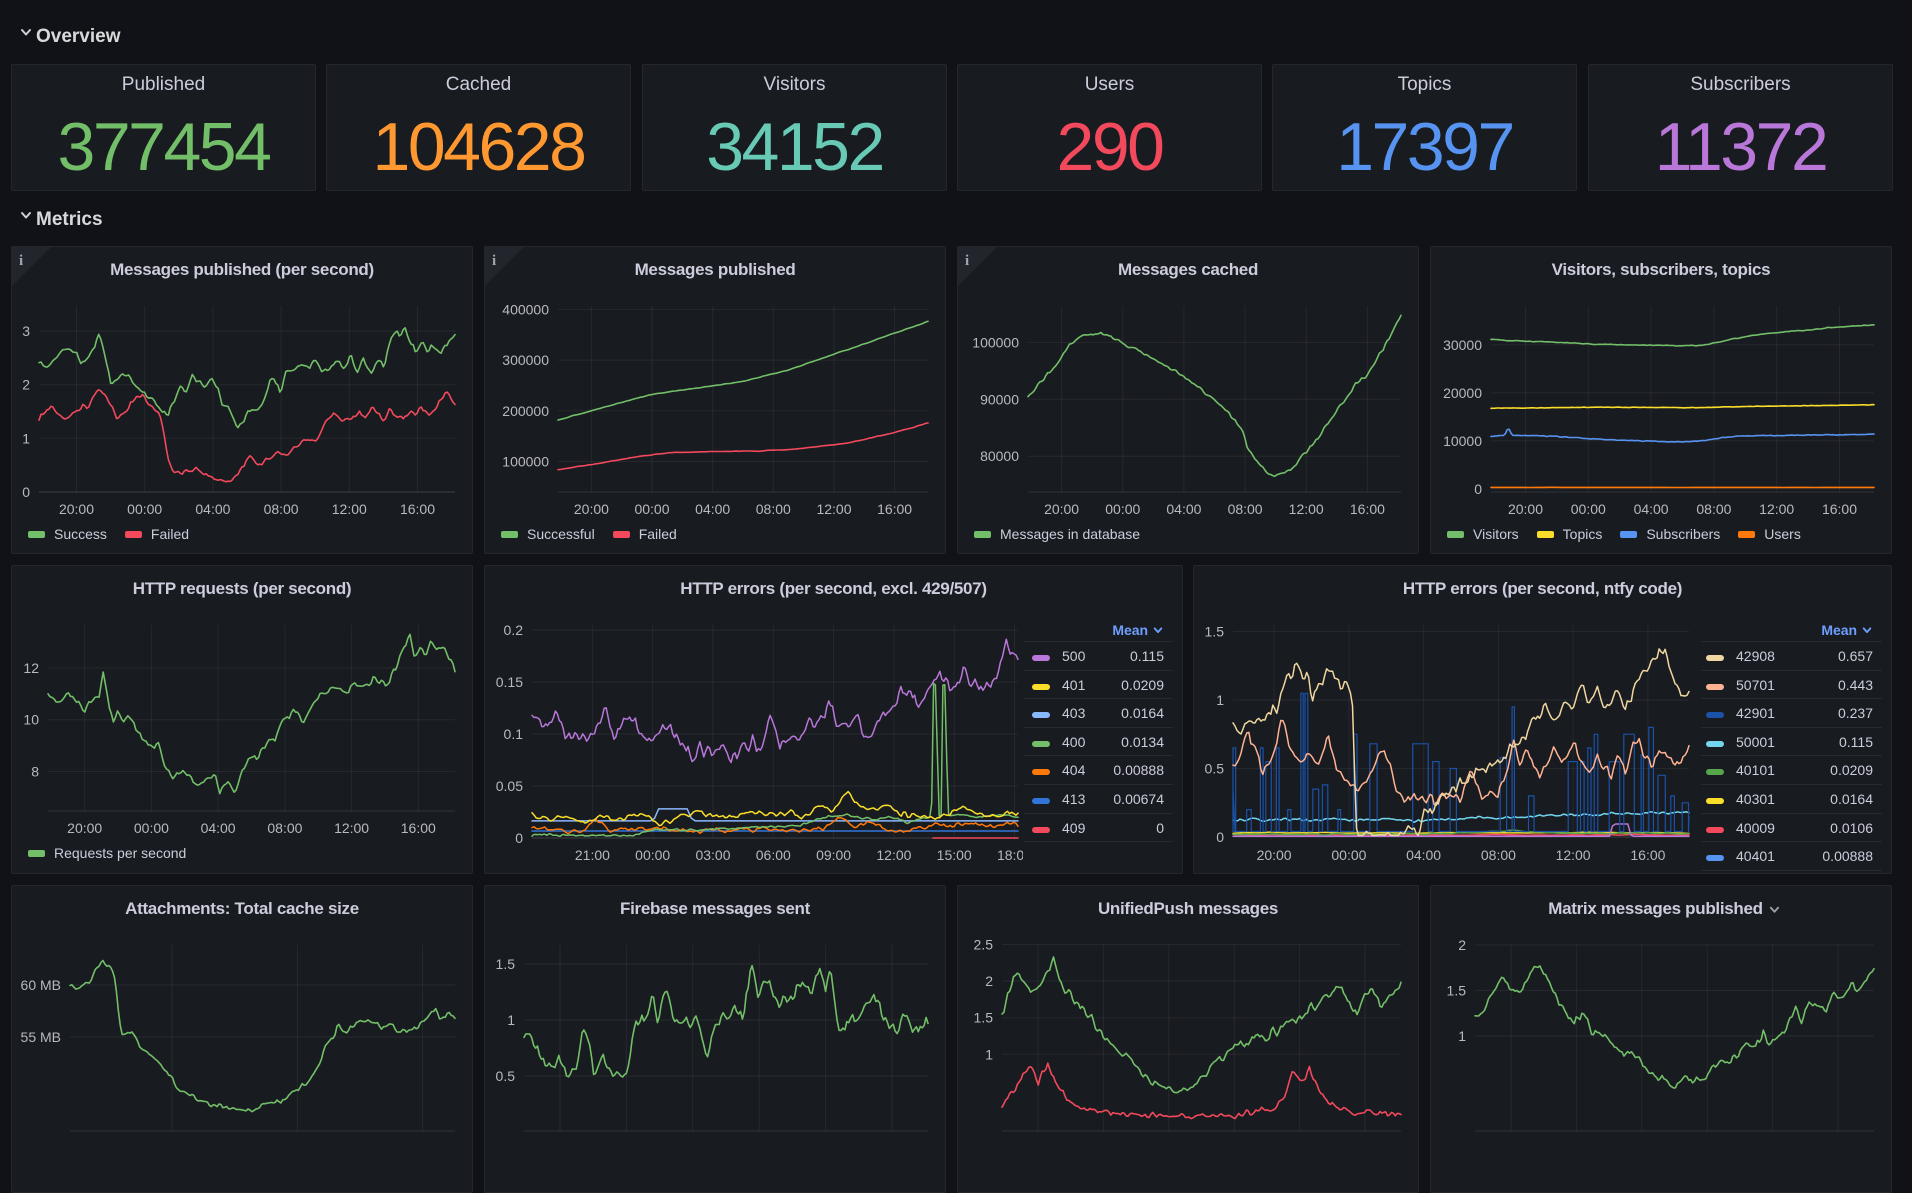  What do you see at coordinates (514, 630) in the screenshot?
I see `svg-text: 0.2` at bounding box center [514, 630].